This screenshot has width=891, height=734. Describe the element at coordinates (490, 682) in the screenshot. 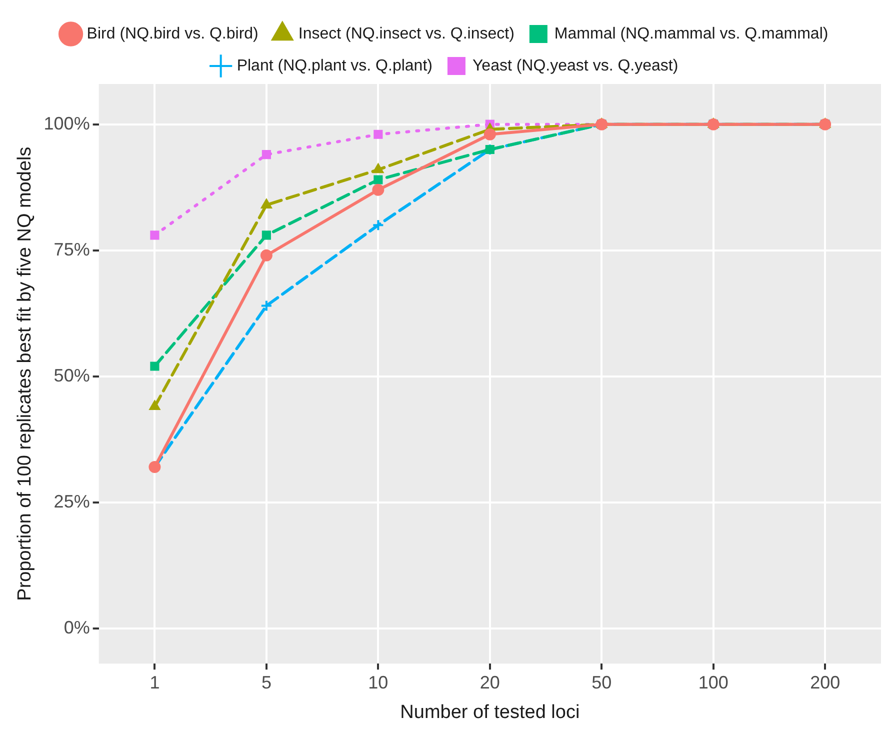

I see `x-tick-label: 20` at that location.